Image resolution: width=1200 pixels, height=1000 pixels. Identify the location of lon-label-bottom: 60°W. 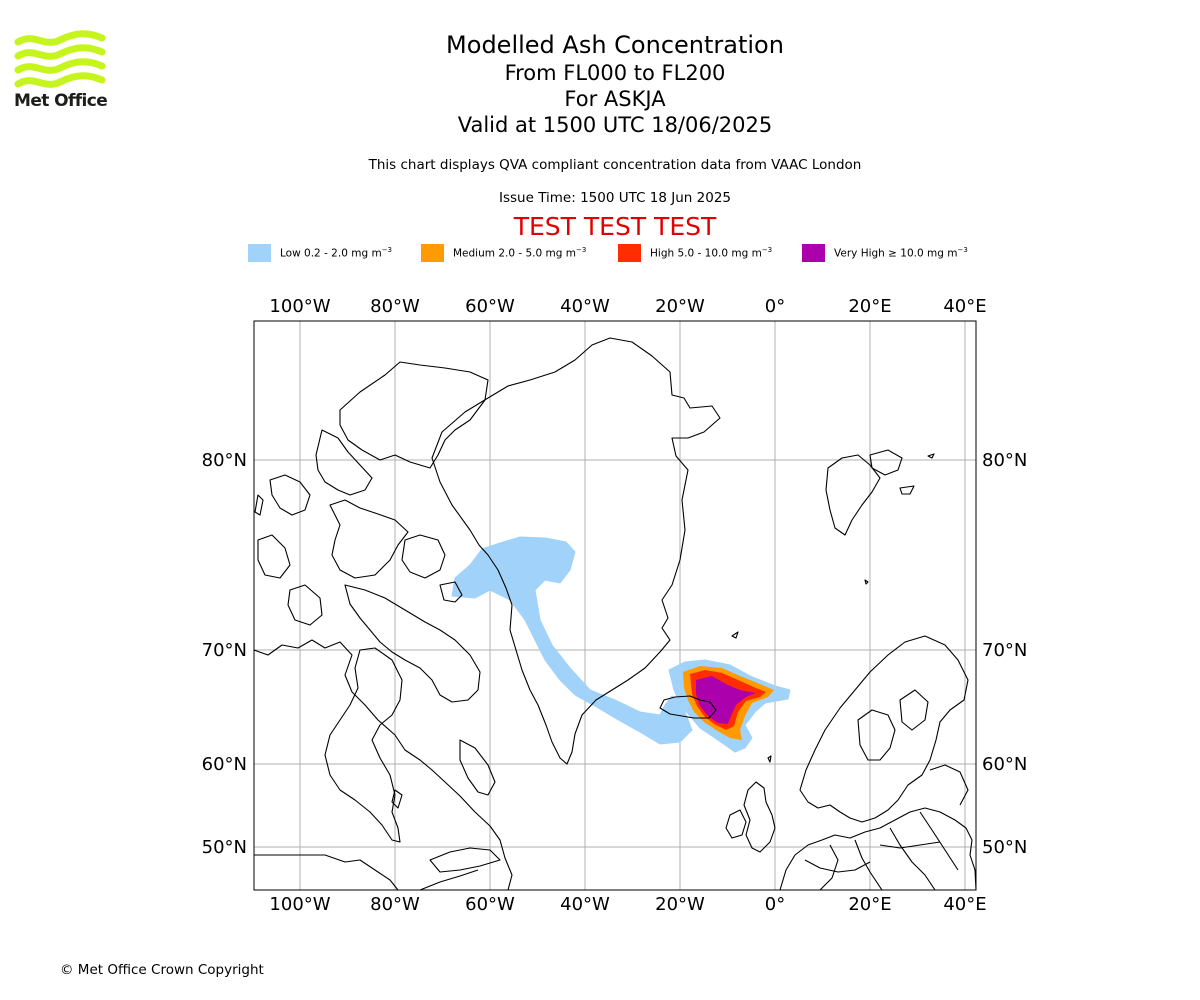
(490, 904).